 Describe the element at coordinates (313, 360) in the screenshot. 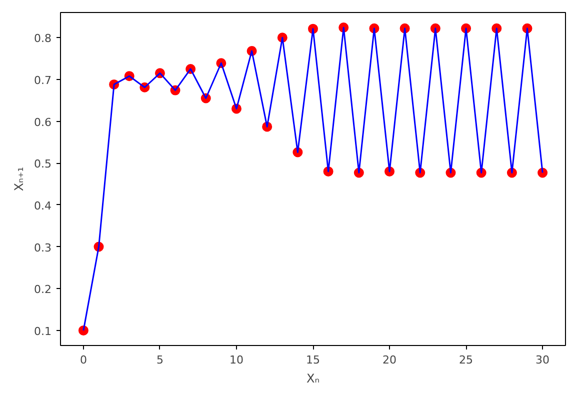

I see `x-tick-label: 15` at that location.